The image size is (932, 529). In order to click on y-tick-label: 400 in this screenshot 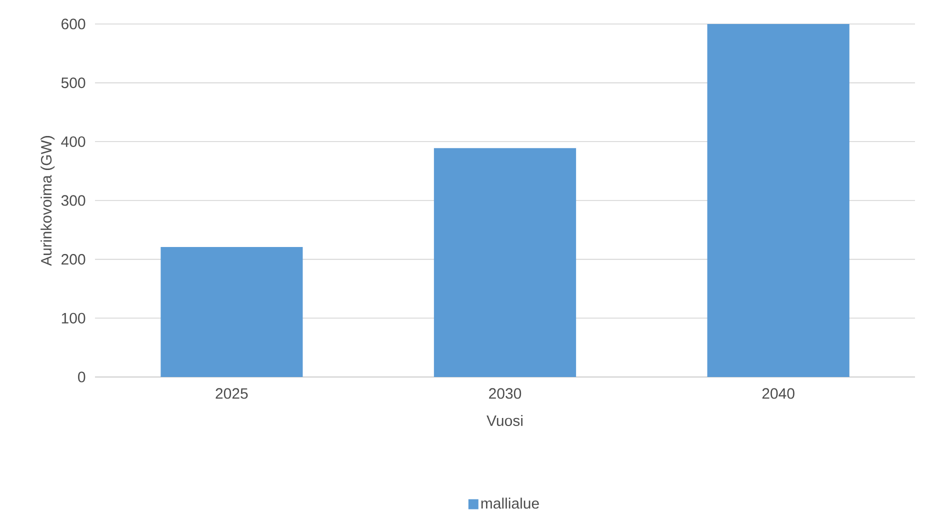, I will do `click(73, 141)`.